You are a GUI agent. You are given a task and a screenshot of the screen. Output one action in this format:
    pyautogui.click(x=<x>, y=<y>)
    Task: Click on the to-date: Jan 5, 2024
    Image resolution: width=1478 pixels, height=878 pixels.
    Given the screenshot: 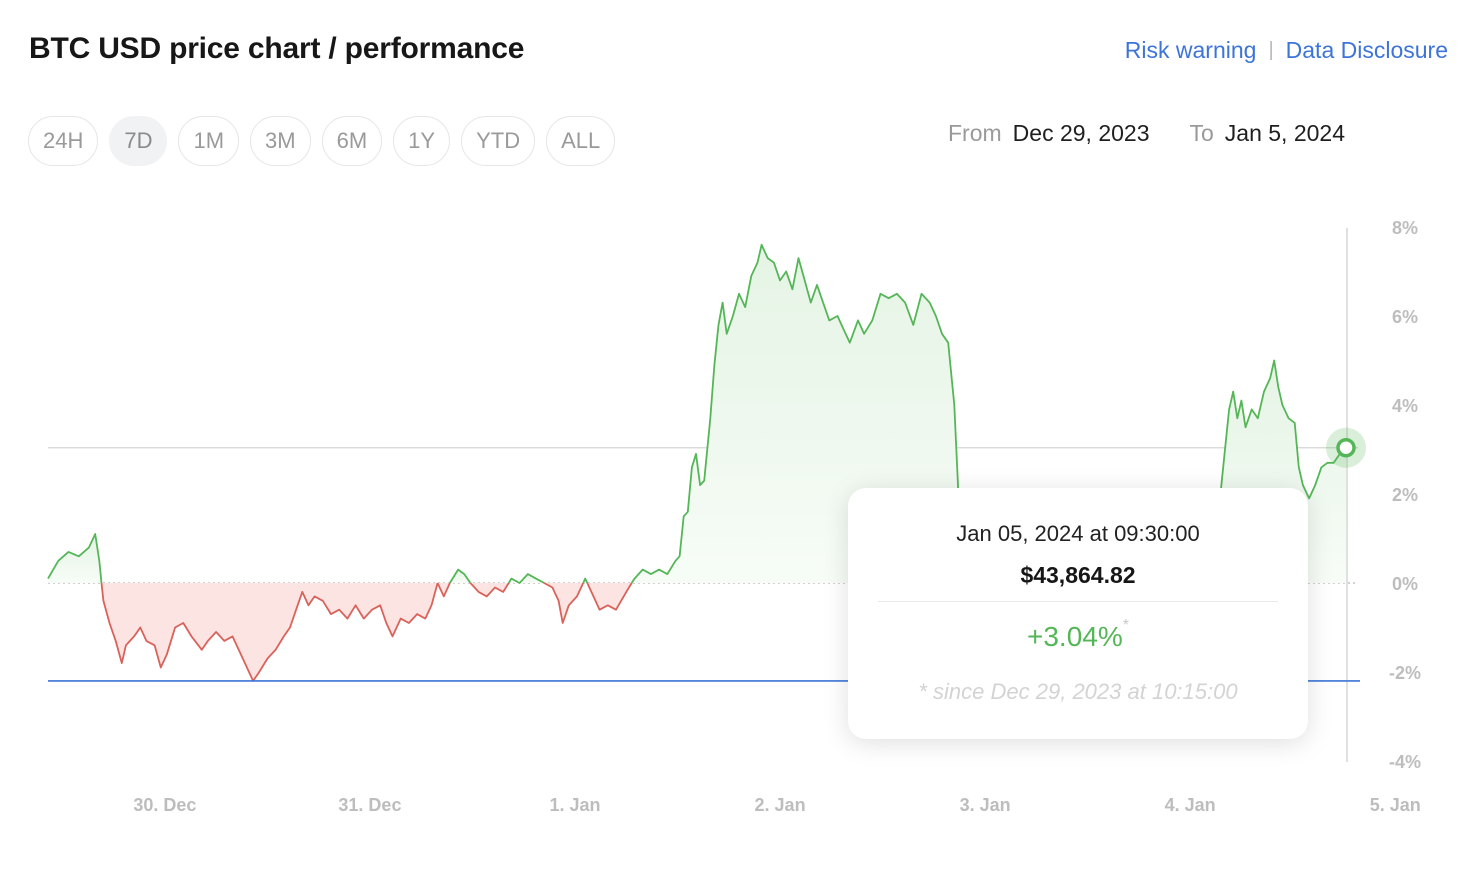 What is the action you would take?
    pyautogui.click(x=1285, y=133)
    